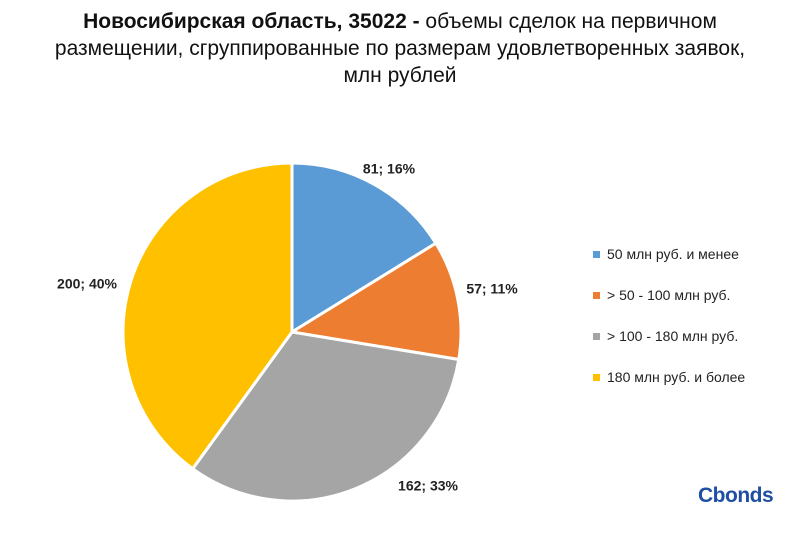  What do you see at coordinates (492, 289) in the screenshot?
I see `slice-data-label: 57; 11%` at bounding box center [492, 289].